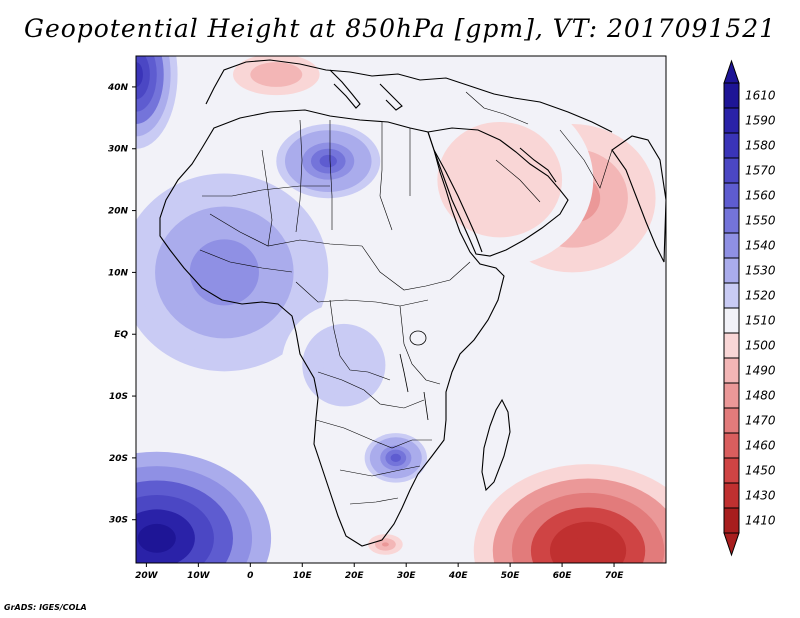  Describe the element at coordinates (118, 212) in the screenshot. I see `y-tick-label: 20N` at that location.